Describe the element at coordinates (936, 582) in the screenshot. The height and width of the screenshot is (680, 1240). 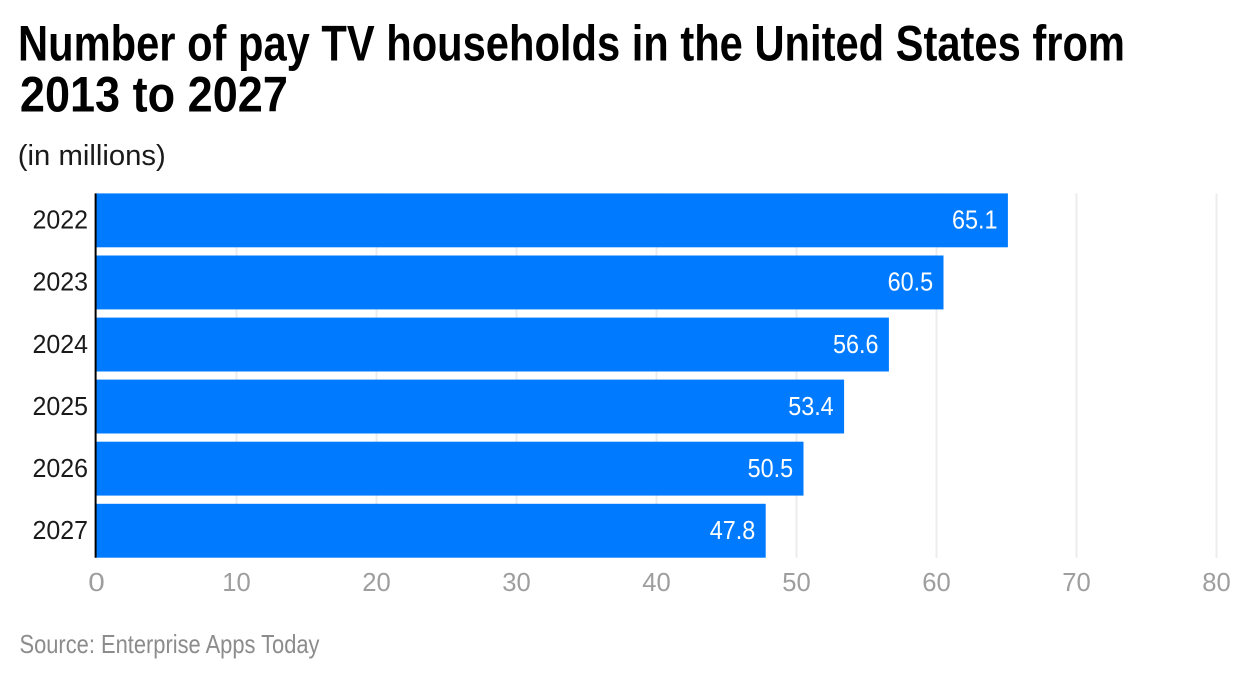
I see `svg-text: 60` at that location.